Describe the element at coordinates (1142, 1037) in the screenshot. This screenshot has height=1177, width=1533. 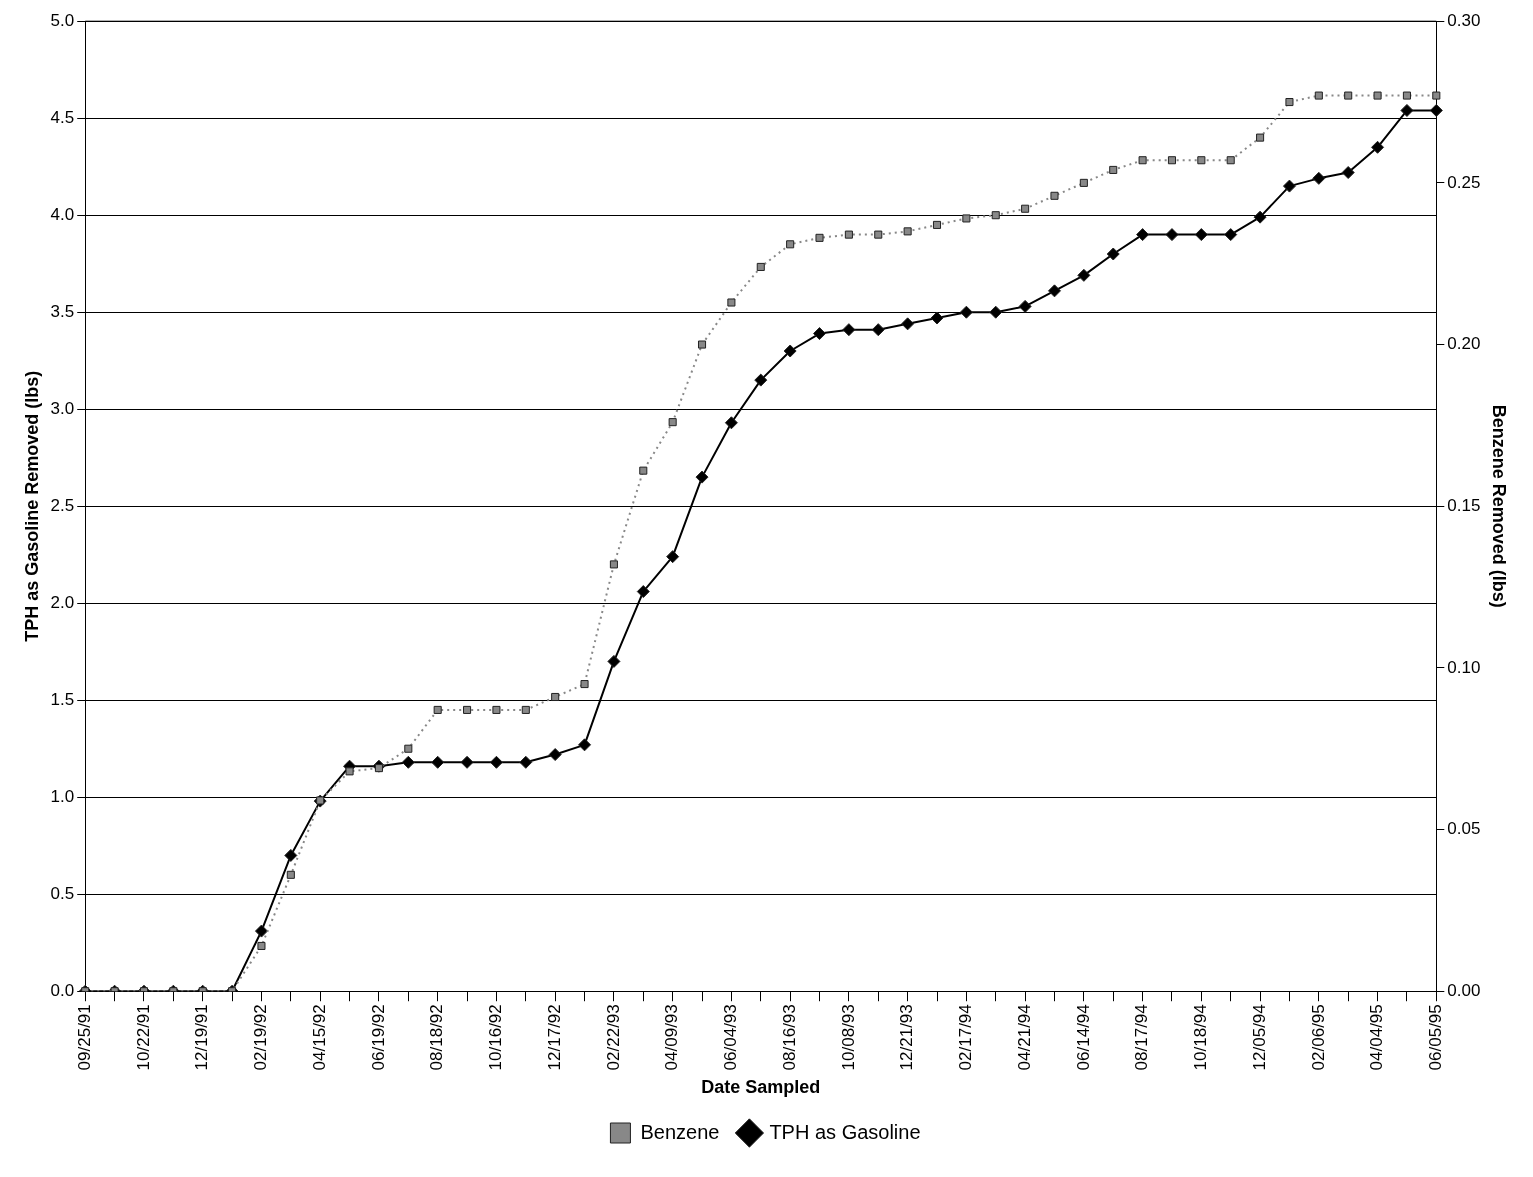
I see `x-tick-label: 08/17/94` at that location.